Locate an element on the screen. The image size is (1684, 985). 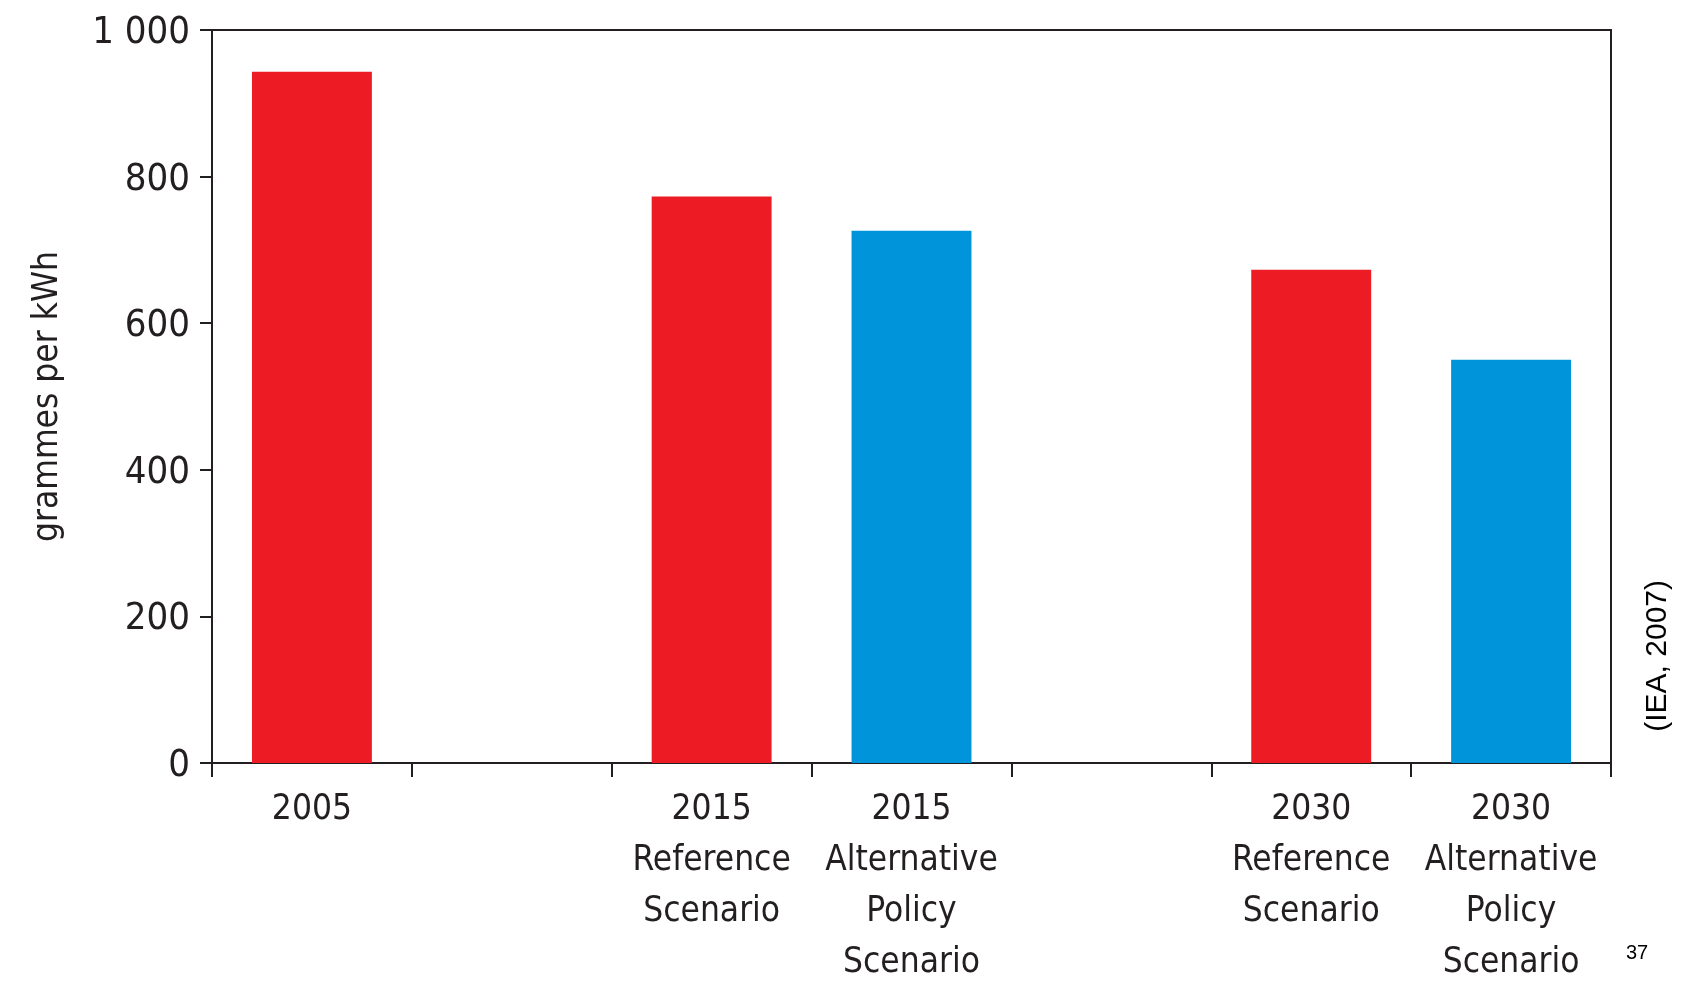
y-tick-label: 800 is located at coordinates (157, 176).